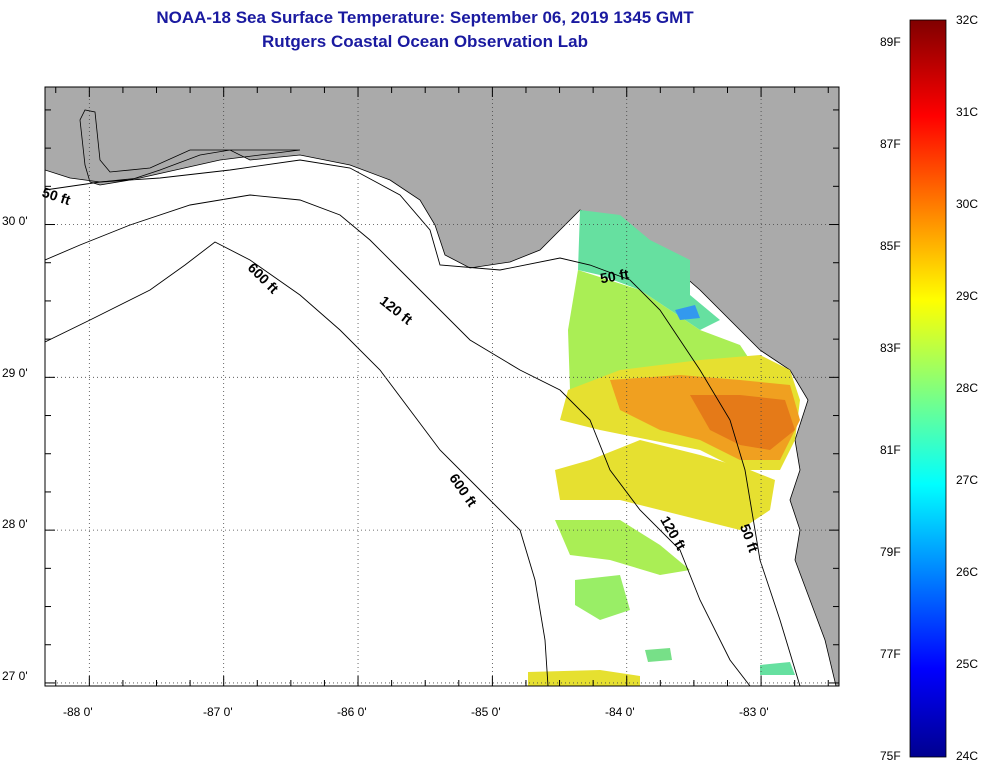 The width and height of the screenshot is (992, 770). Describe the element at coordinates (967, 572) in the screenshot. I see `colorbar-label-26c: 26C` at that location.